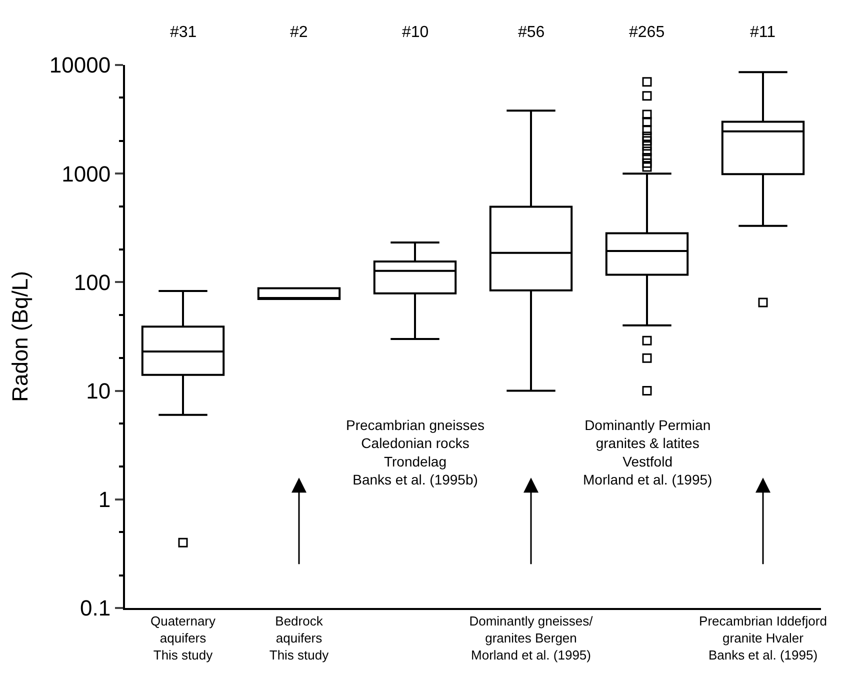 The image size is (861, 692). I want to click on text: #31, so click(183, 32).